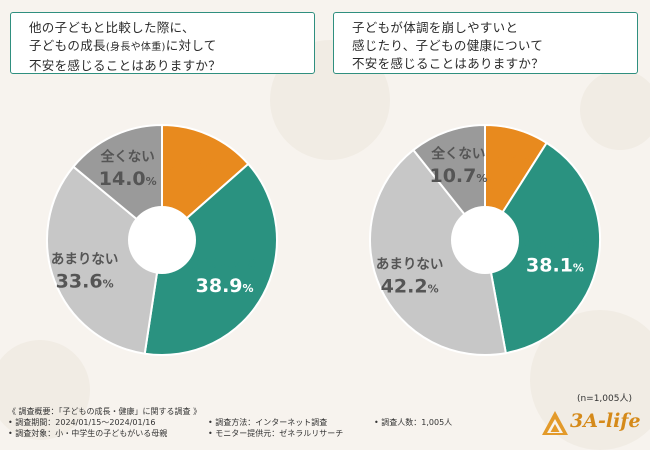 This screenshot has width=650, height=450. Describe the element at coordinates (105, 411) in the screenshot. I see `footer-overview: 《 調査概要：「子どもの成長・健康」に関する調査 》` at that location.